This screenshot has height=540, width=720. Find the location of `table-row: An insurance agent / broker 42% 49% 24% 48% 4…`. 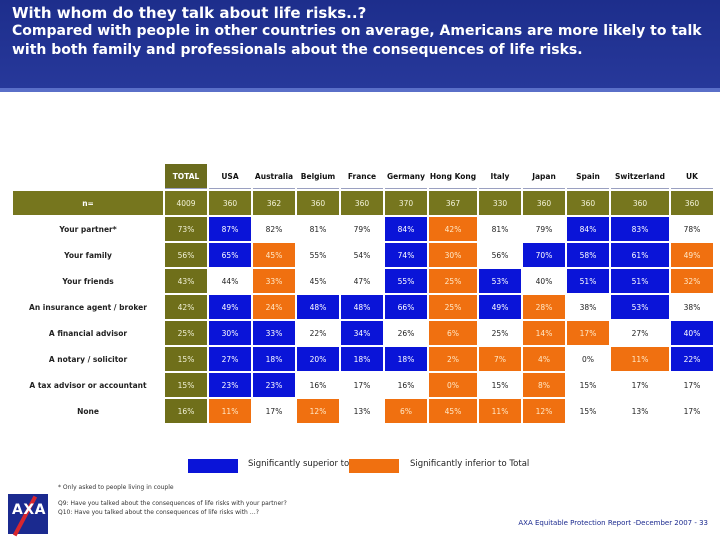

table-row: An insurance agent / broker 42% 49% 24% 48% 4… is located at coordinates (363, 307).